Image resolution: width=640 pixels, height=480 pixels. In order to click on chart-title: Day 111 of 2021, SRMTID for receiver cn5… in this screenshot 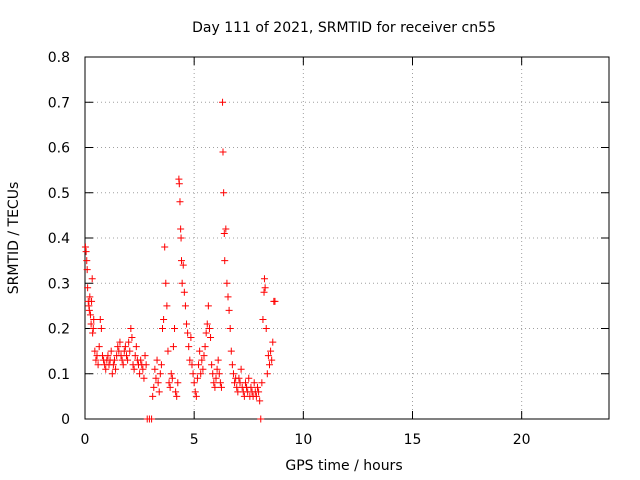, I will do `click(344, 28)`.